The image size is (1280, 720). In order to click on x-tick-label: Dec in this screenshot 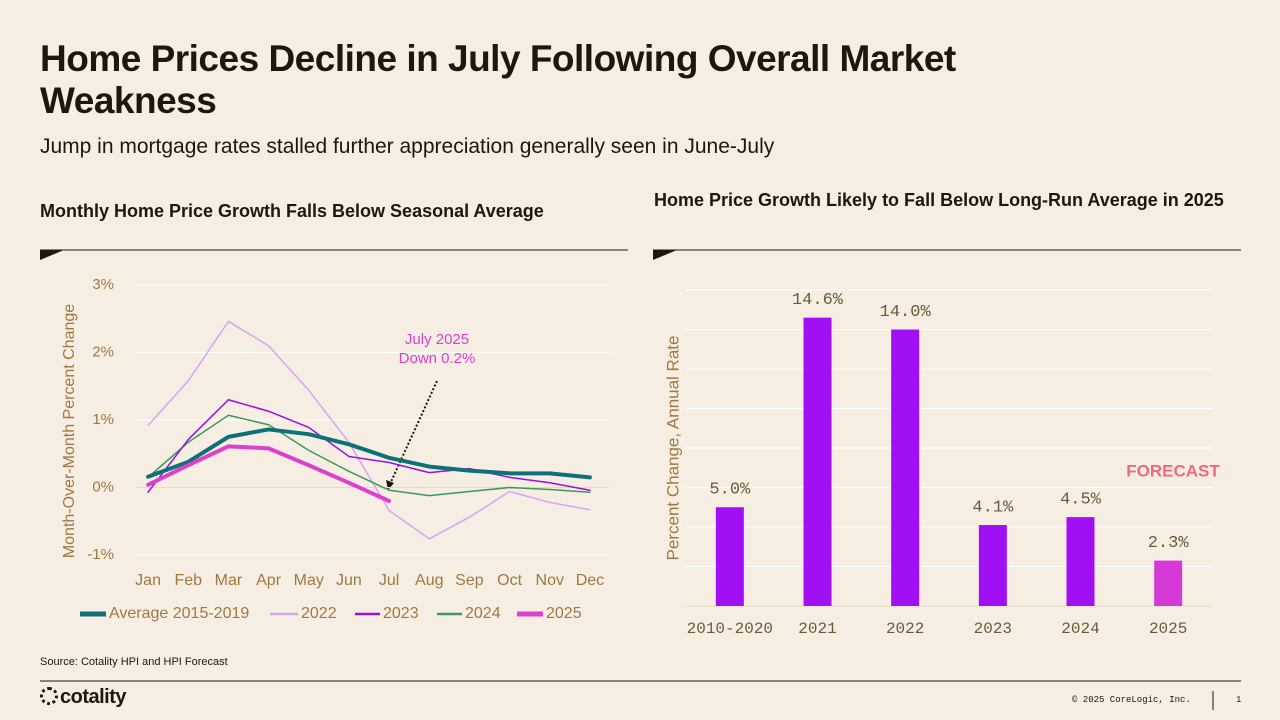, I will do `click(590, 580)`.